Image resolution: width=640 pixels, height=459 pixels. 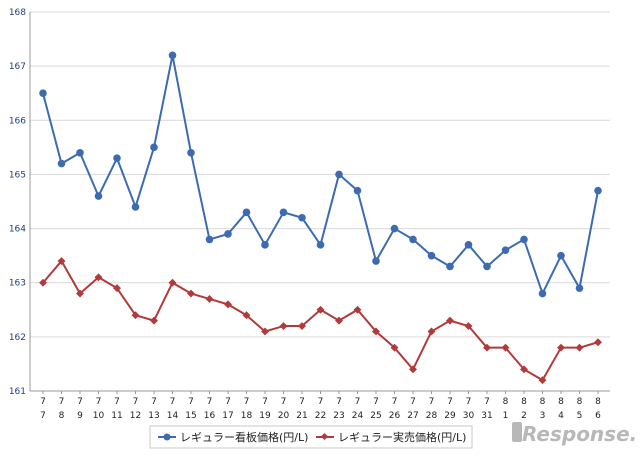 I want to click on x-tick-day: 10, so click(x=99, y=416).